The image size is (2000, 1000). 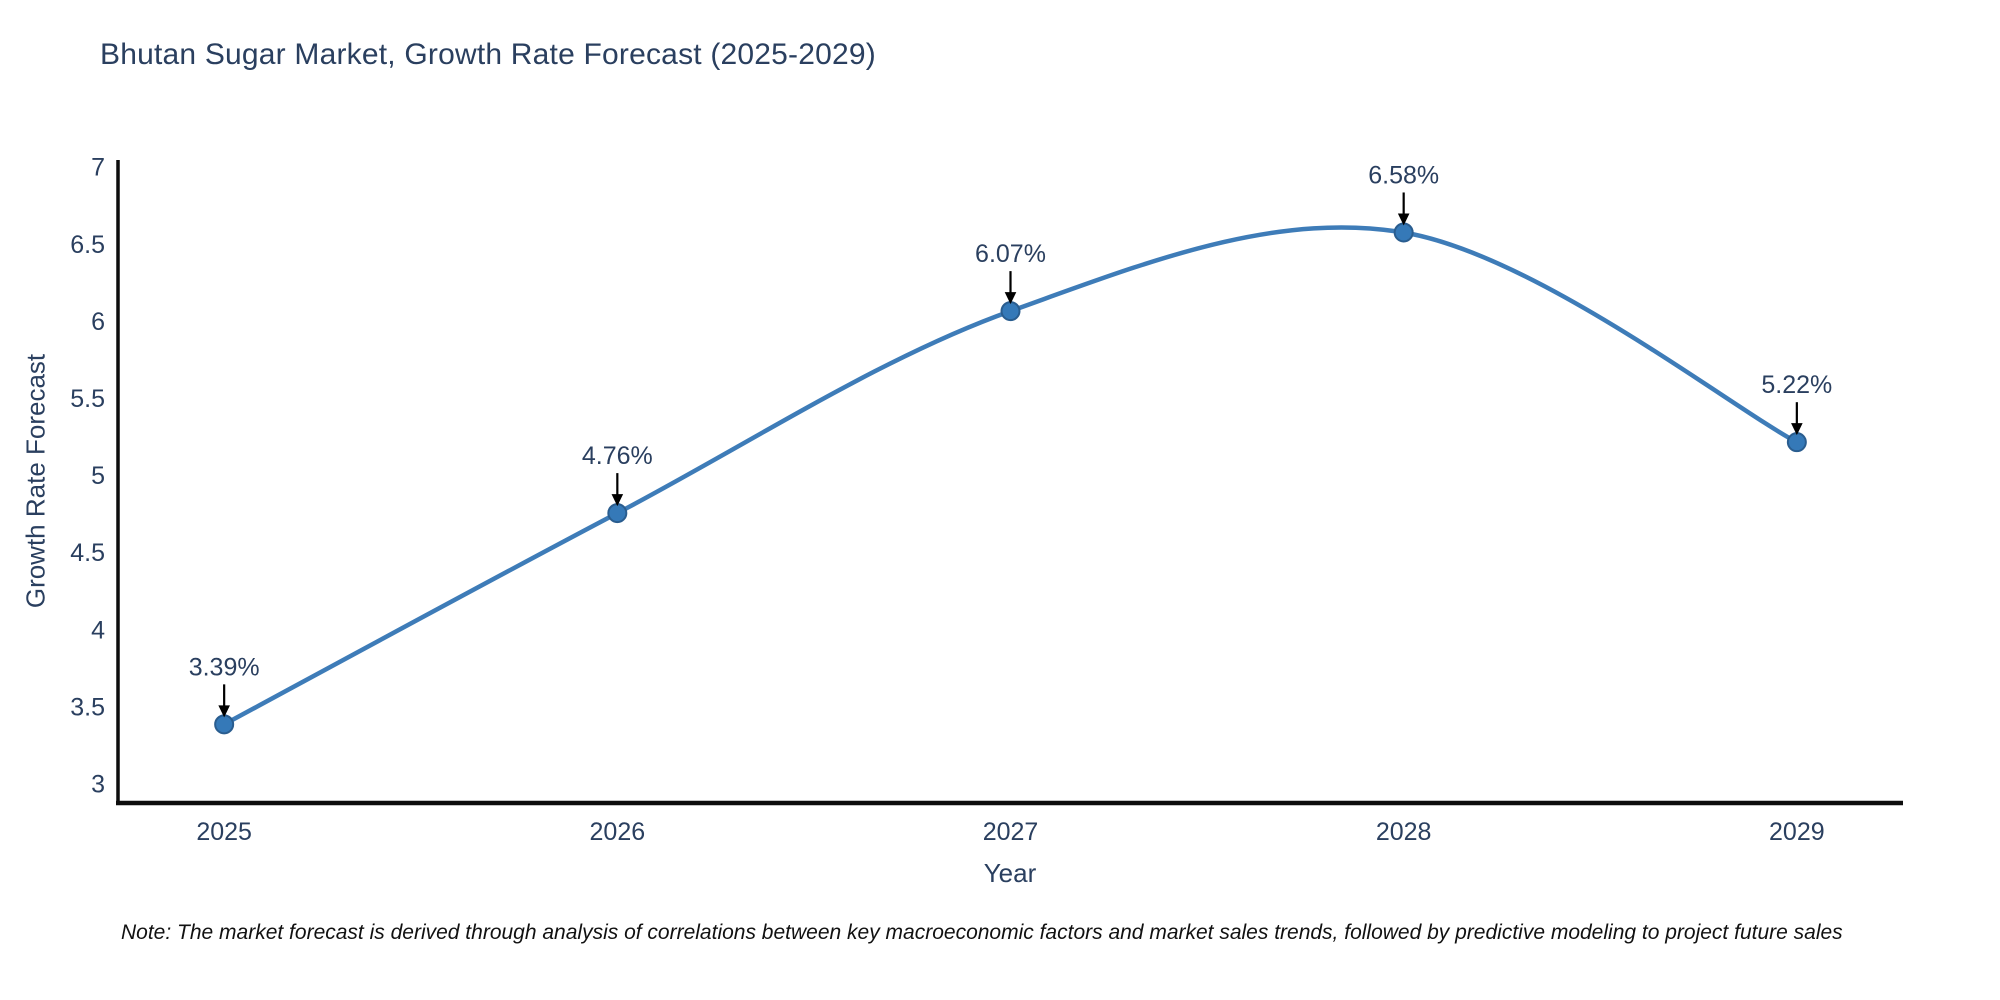 I want to click on y-axis-tick-labels: 3 3.5 4 4.5 5 5.5 6 6.5 7, so click(x=87, y=476).